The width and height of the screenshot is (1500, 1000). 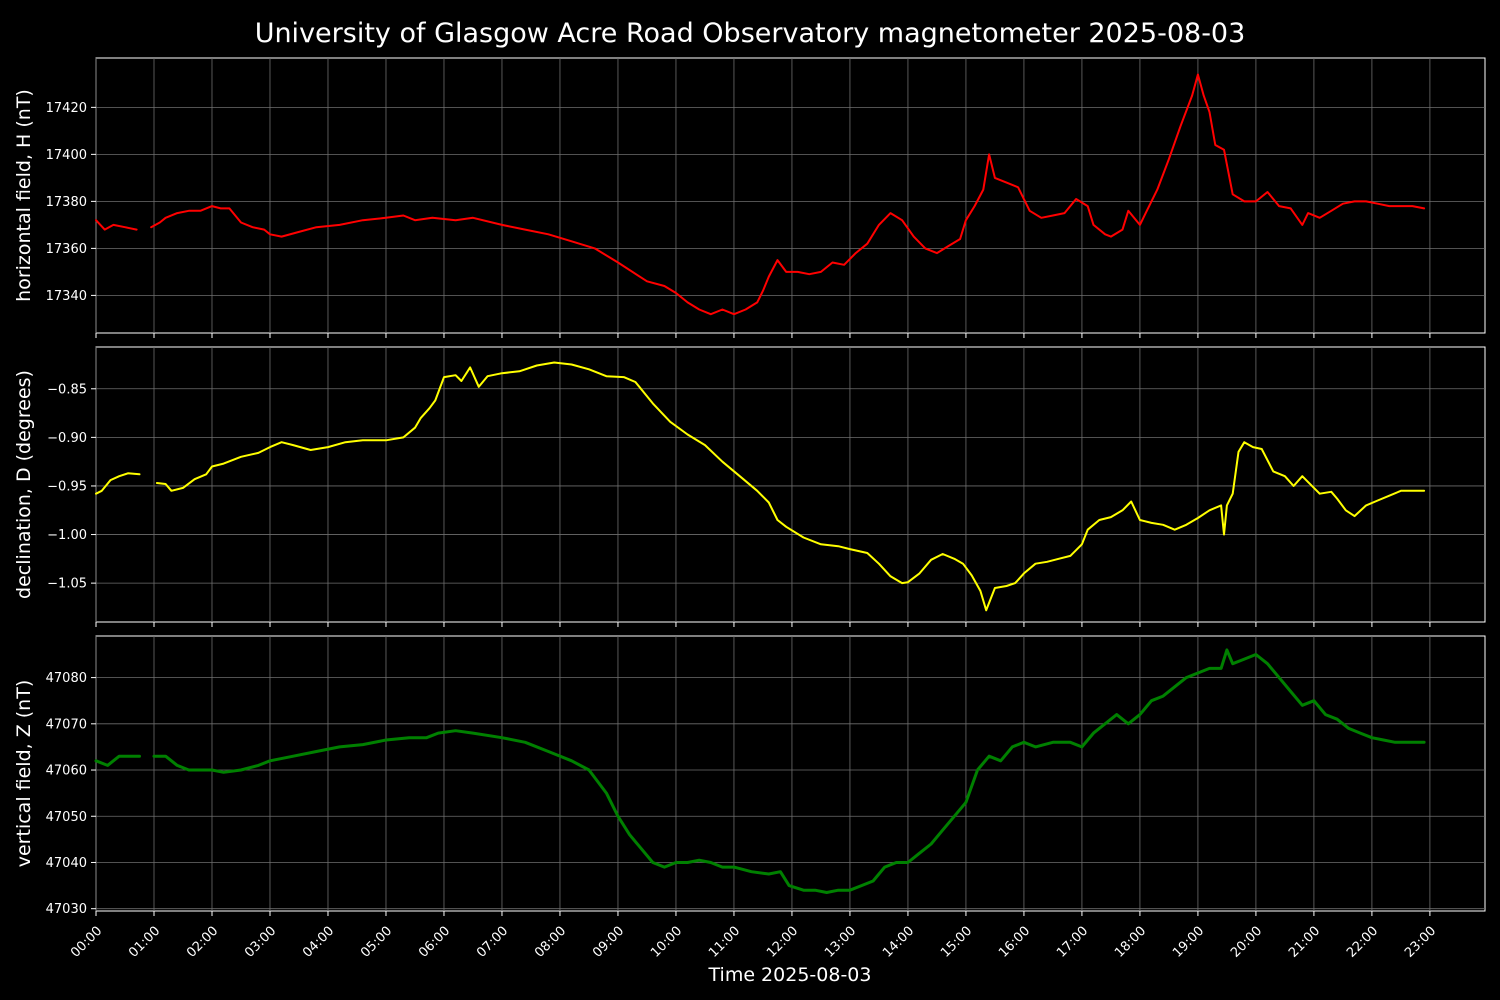 I want to click on x-tick-label: 00:00, so click(x=86, y=942).